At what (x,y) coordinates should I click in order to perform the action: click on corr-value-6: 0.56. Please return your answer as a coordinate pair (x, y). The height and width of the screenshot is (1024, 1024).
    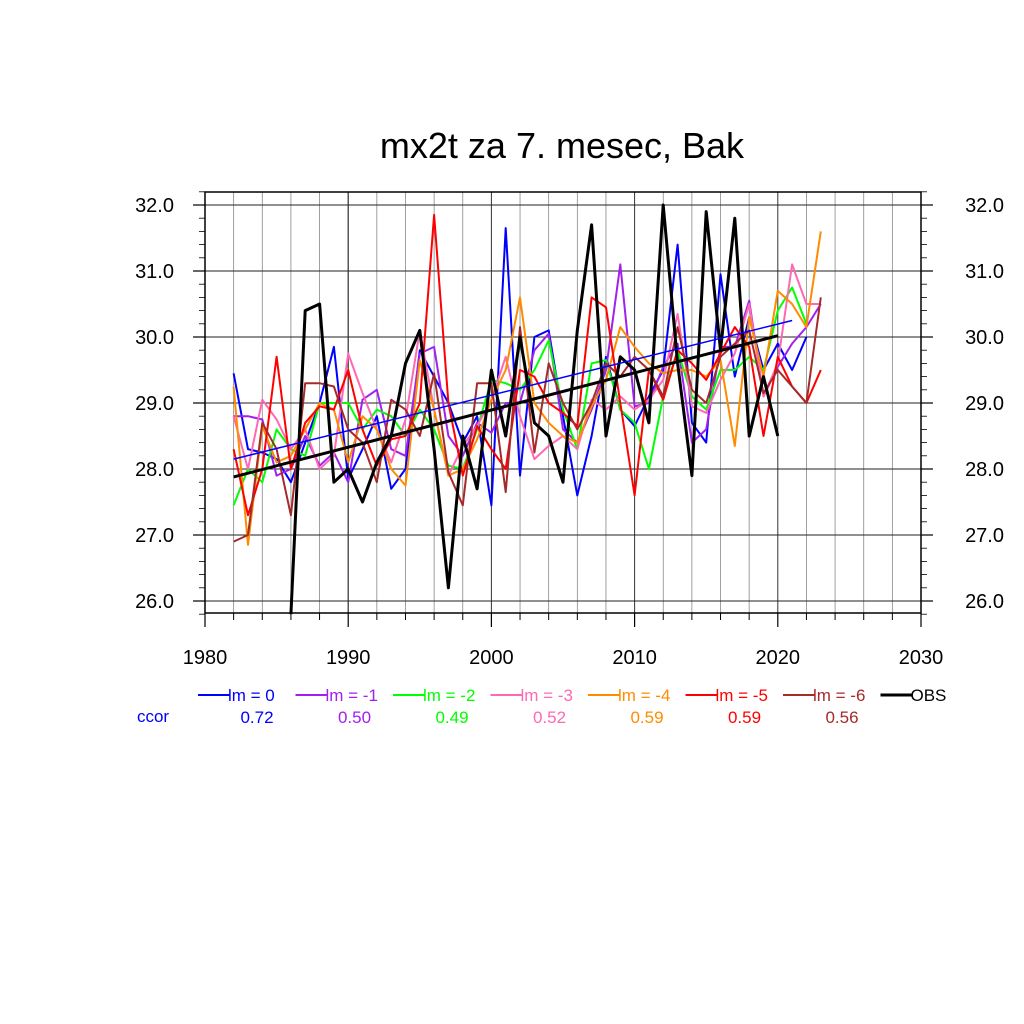
    Looking at the image, I should click on (841, 717).